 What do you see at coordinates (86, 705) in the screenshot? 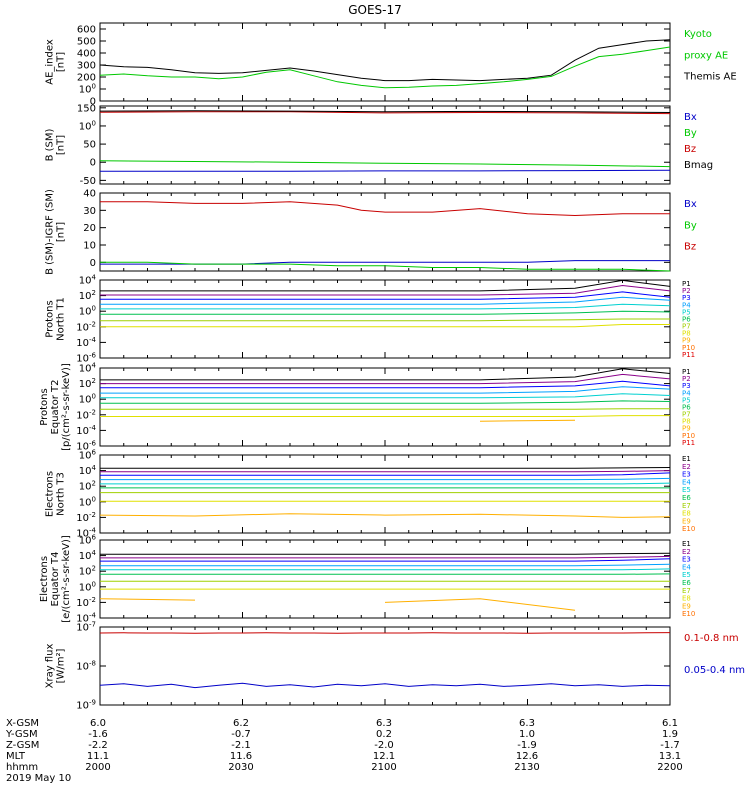
I see `ytick-label: 10-9` at bounding box center [86, 705].